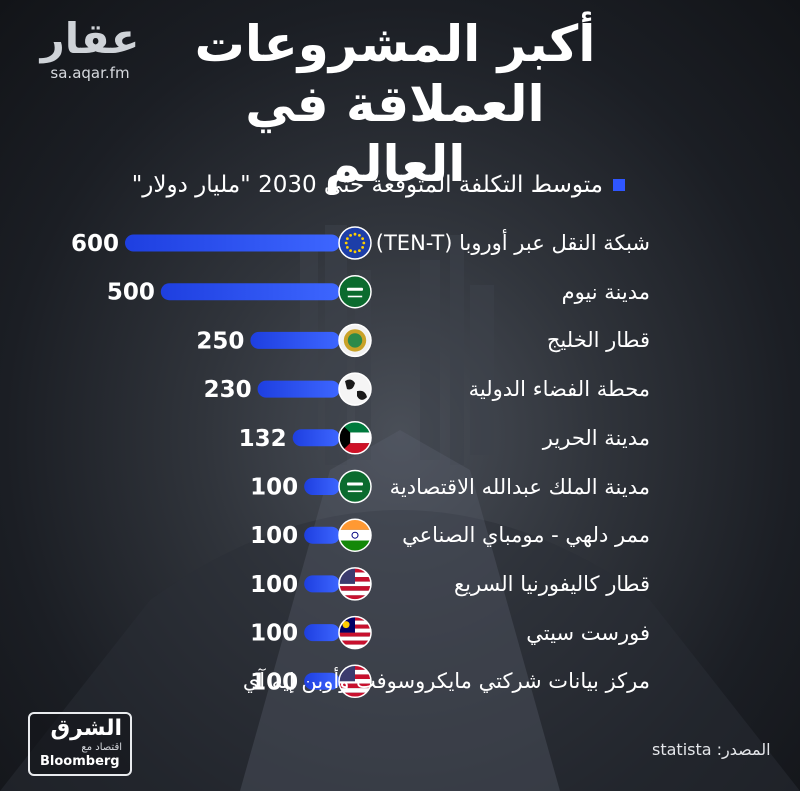 This screenshot has width=800, height=791. I want to click on bar-row: 230, so click(288, 389).